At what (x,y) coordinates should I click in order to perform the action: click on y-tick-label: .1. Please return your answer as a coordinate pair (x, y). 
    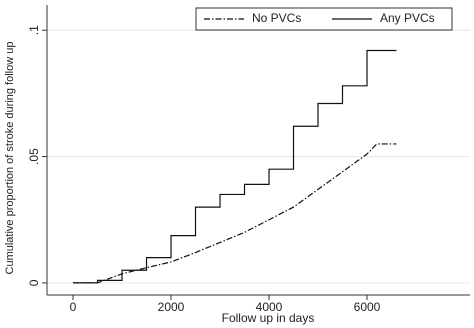
    Looking at the image, I should click on (34, 30).